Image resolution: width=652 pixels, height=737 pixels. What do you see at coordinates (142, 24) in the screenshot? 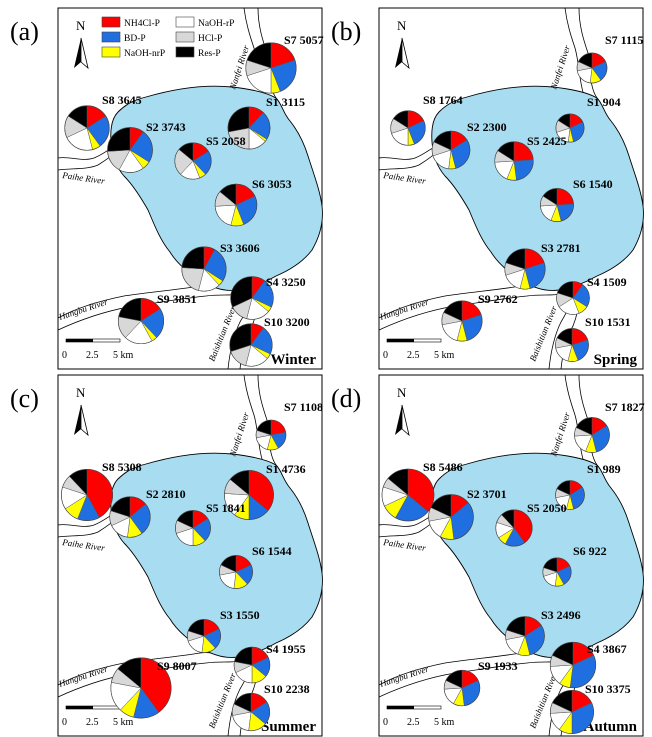
I see `legend-label-NH4Cl-P: NH4Cl-P` at bounding box center [142, 24].